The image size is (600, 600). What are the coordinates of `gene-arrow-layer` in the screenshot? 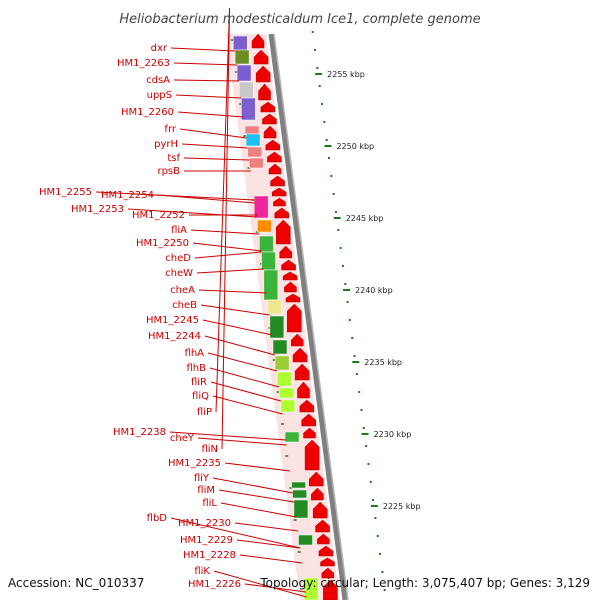 It's located at (294, 316).